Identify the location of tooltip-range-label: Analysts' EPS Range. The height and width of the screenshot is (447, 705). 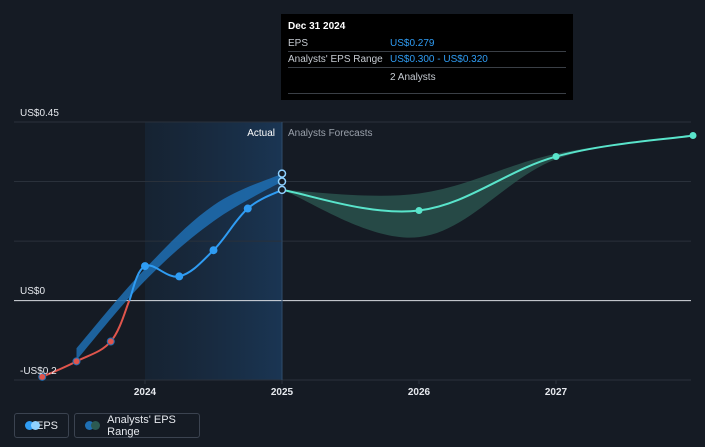
(335, 59).